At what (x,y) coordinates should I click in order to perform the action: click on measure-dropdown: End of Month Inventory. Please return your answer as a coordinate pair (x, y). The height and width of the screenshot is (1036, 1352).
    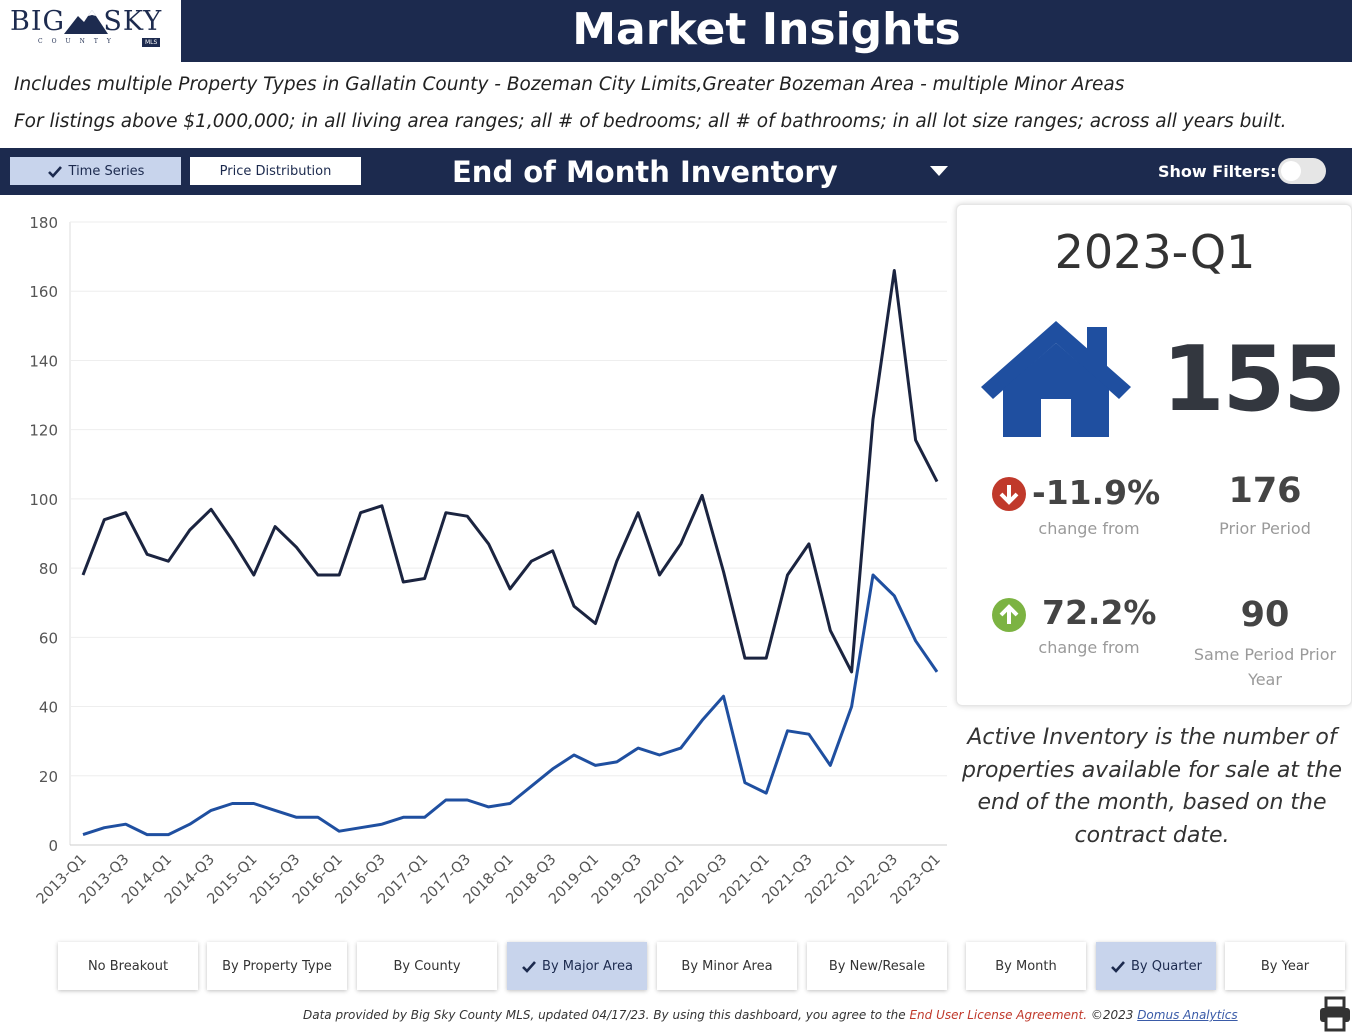
    Looking at the image, I should click on (701, 171).